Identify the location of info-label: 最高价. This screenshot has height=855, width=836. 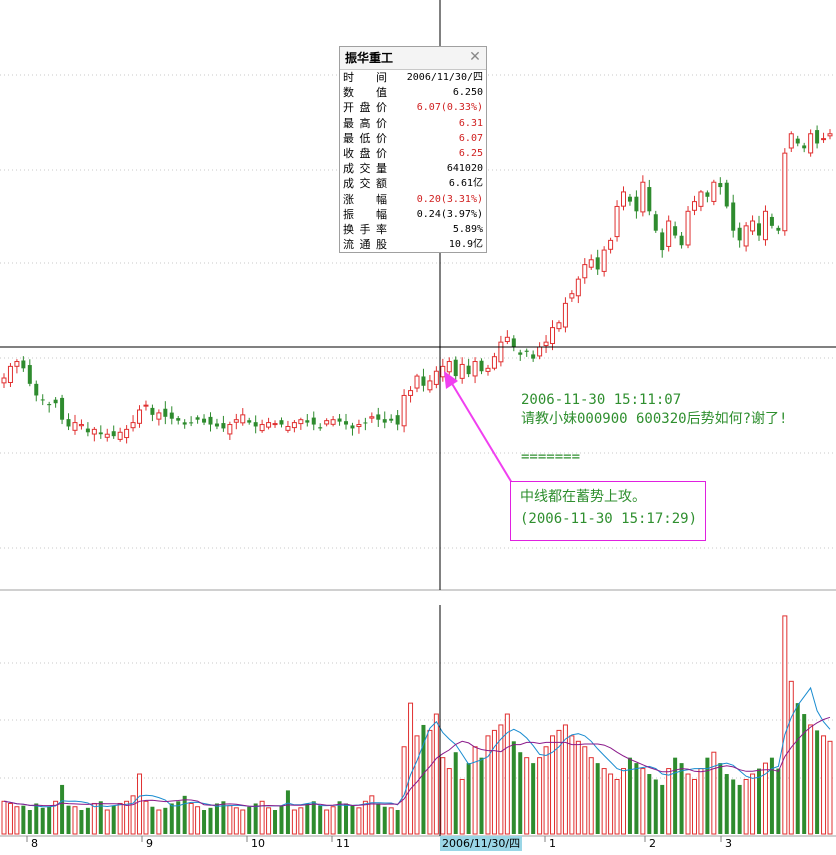
(365, 123).